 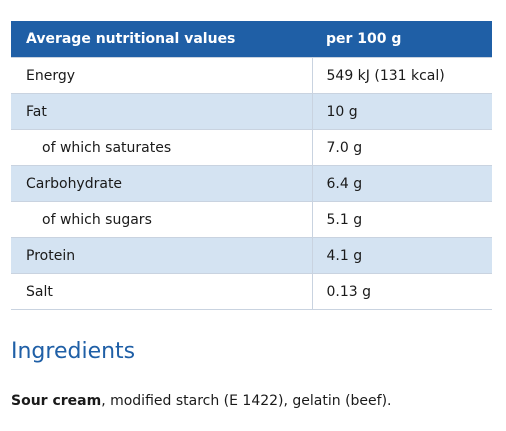 I want to click on nutrient-value: 10 g, so click(x=402, y=111).